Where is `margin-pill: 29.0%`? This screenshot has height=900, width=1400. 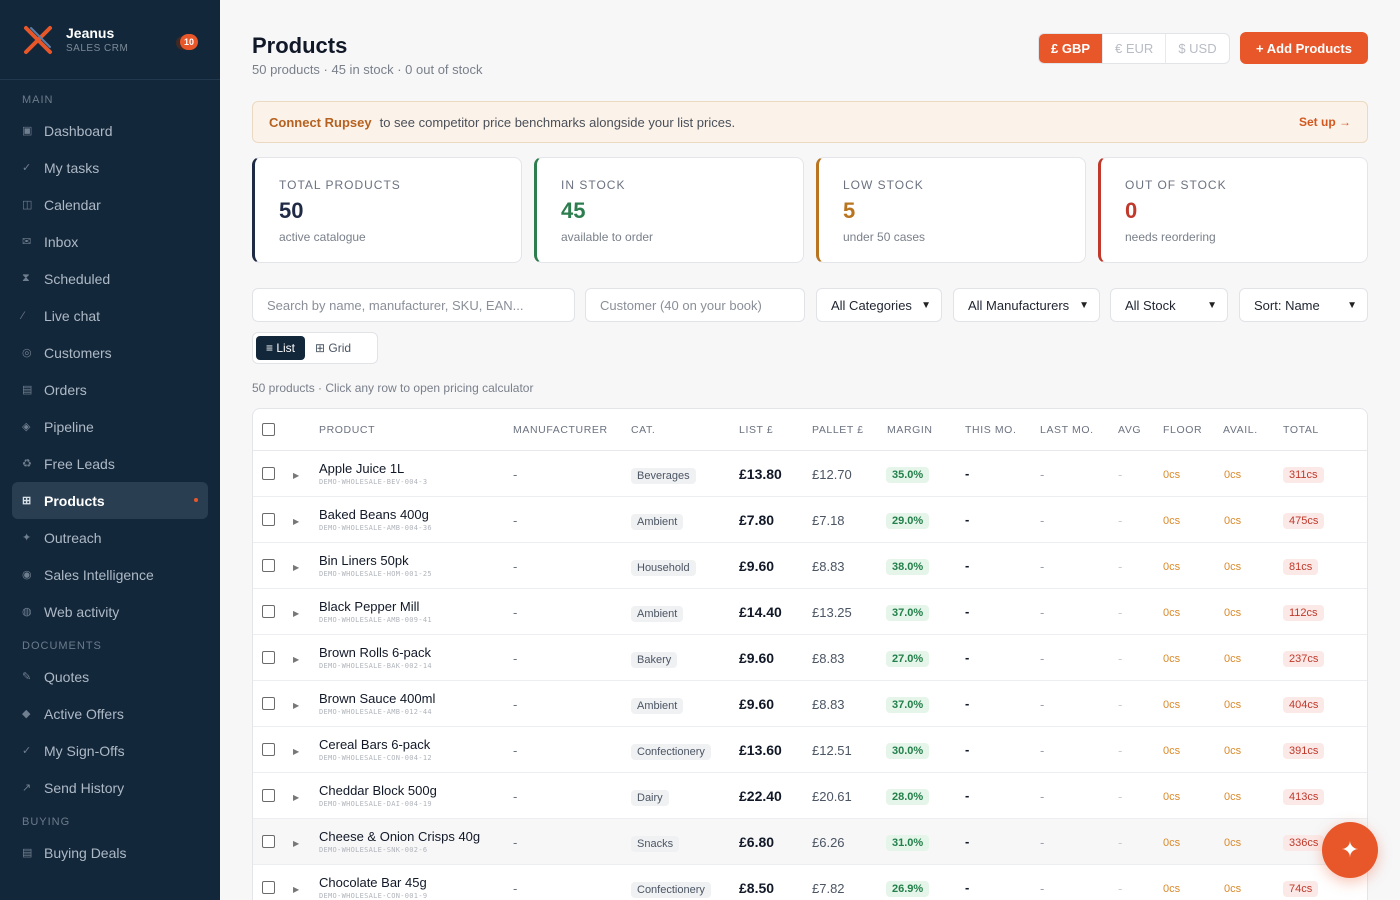 margin-pill: 29.0% is located at coordinates (908, 521).